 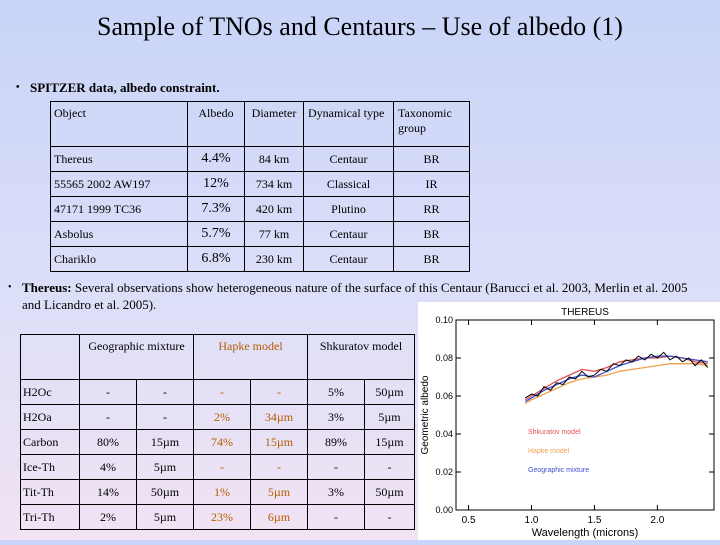 I want to click on cell-albedo: 5.7%, so click(x=216, y=234).